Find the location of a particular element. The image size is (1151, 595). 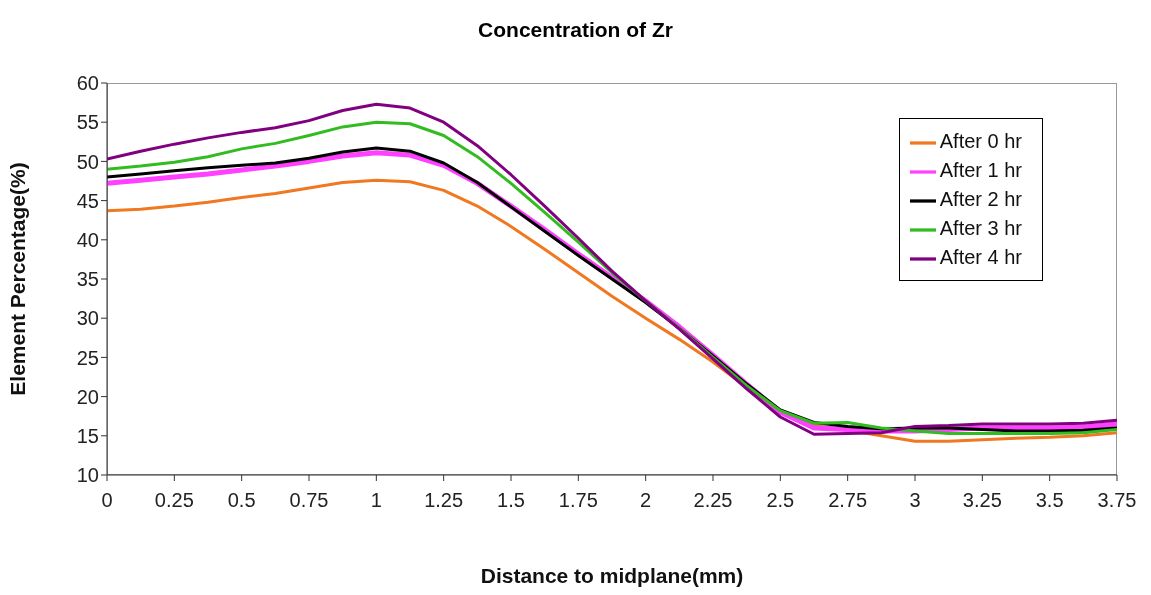

x-tick-label: 0.5 is located at coordinates (241, 500).